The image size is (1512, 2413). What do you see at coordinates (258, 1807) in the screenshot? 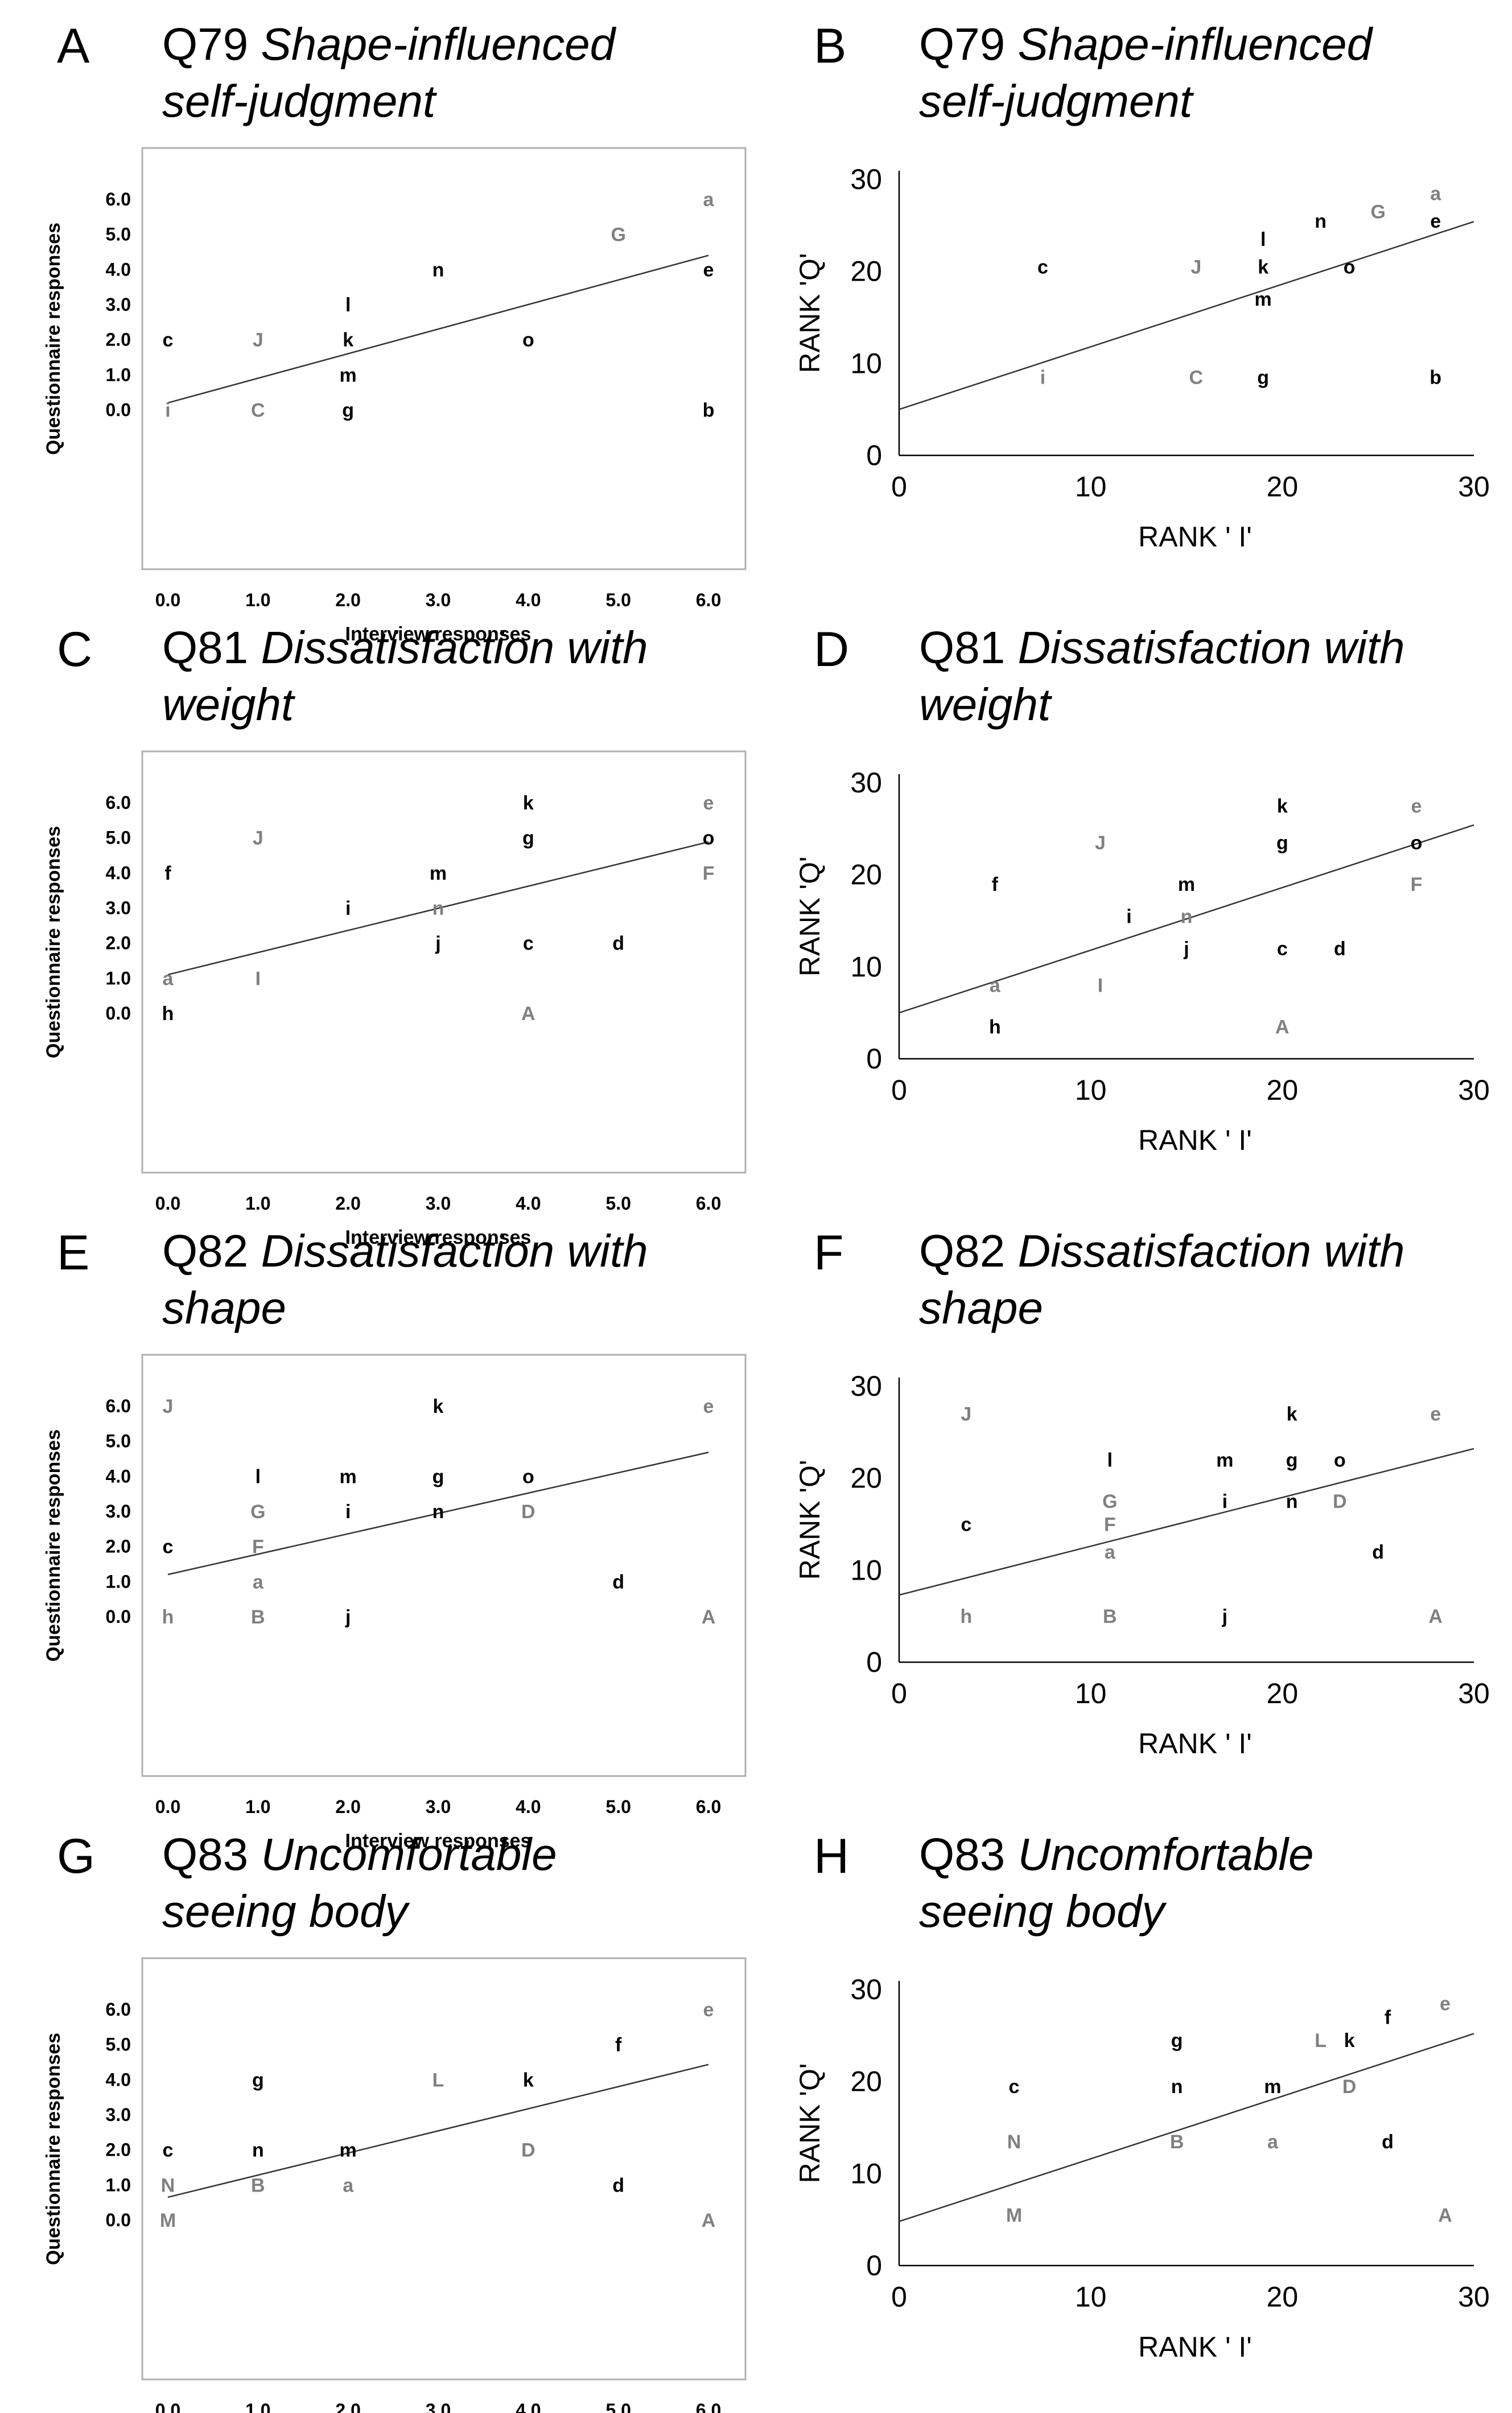
I see `x-tick-label: 1.0` at bounding box center [258, 1807].